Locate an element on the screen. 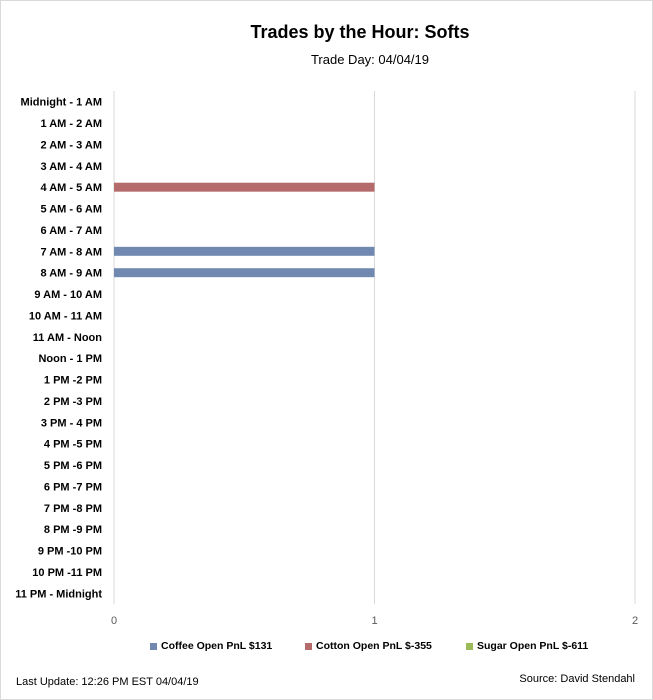  legend-item: Sugar Open PnL $-611 is located at coordinates (527, 646).